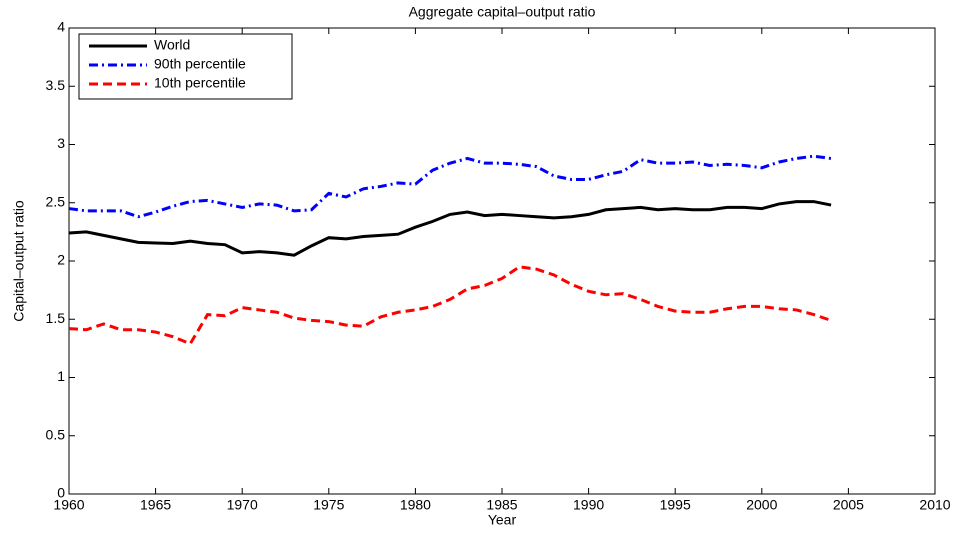 The width and height of the screenshot is (960, 540). Describe the element at coordinates (200, 83) in the screenshot. I see `legend-label: 10th percentile` at that location.